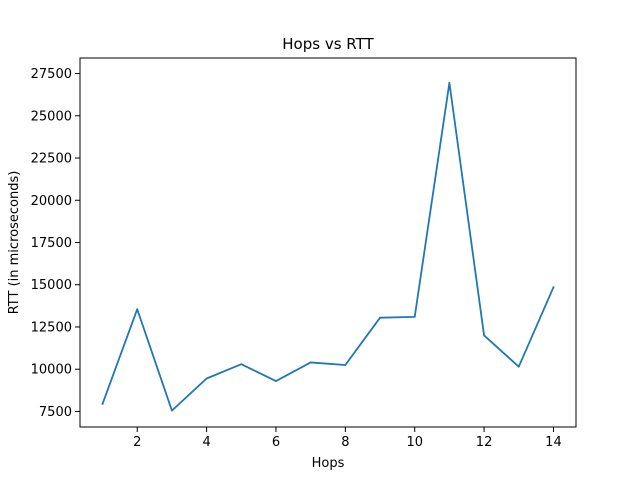  I want to click on x-tick-label: 6, so click(276, 442).